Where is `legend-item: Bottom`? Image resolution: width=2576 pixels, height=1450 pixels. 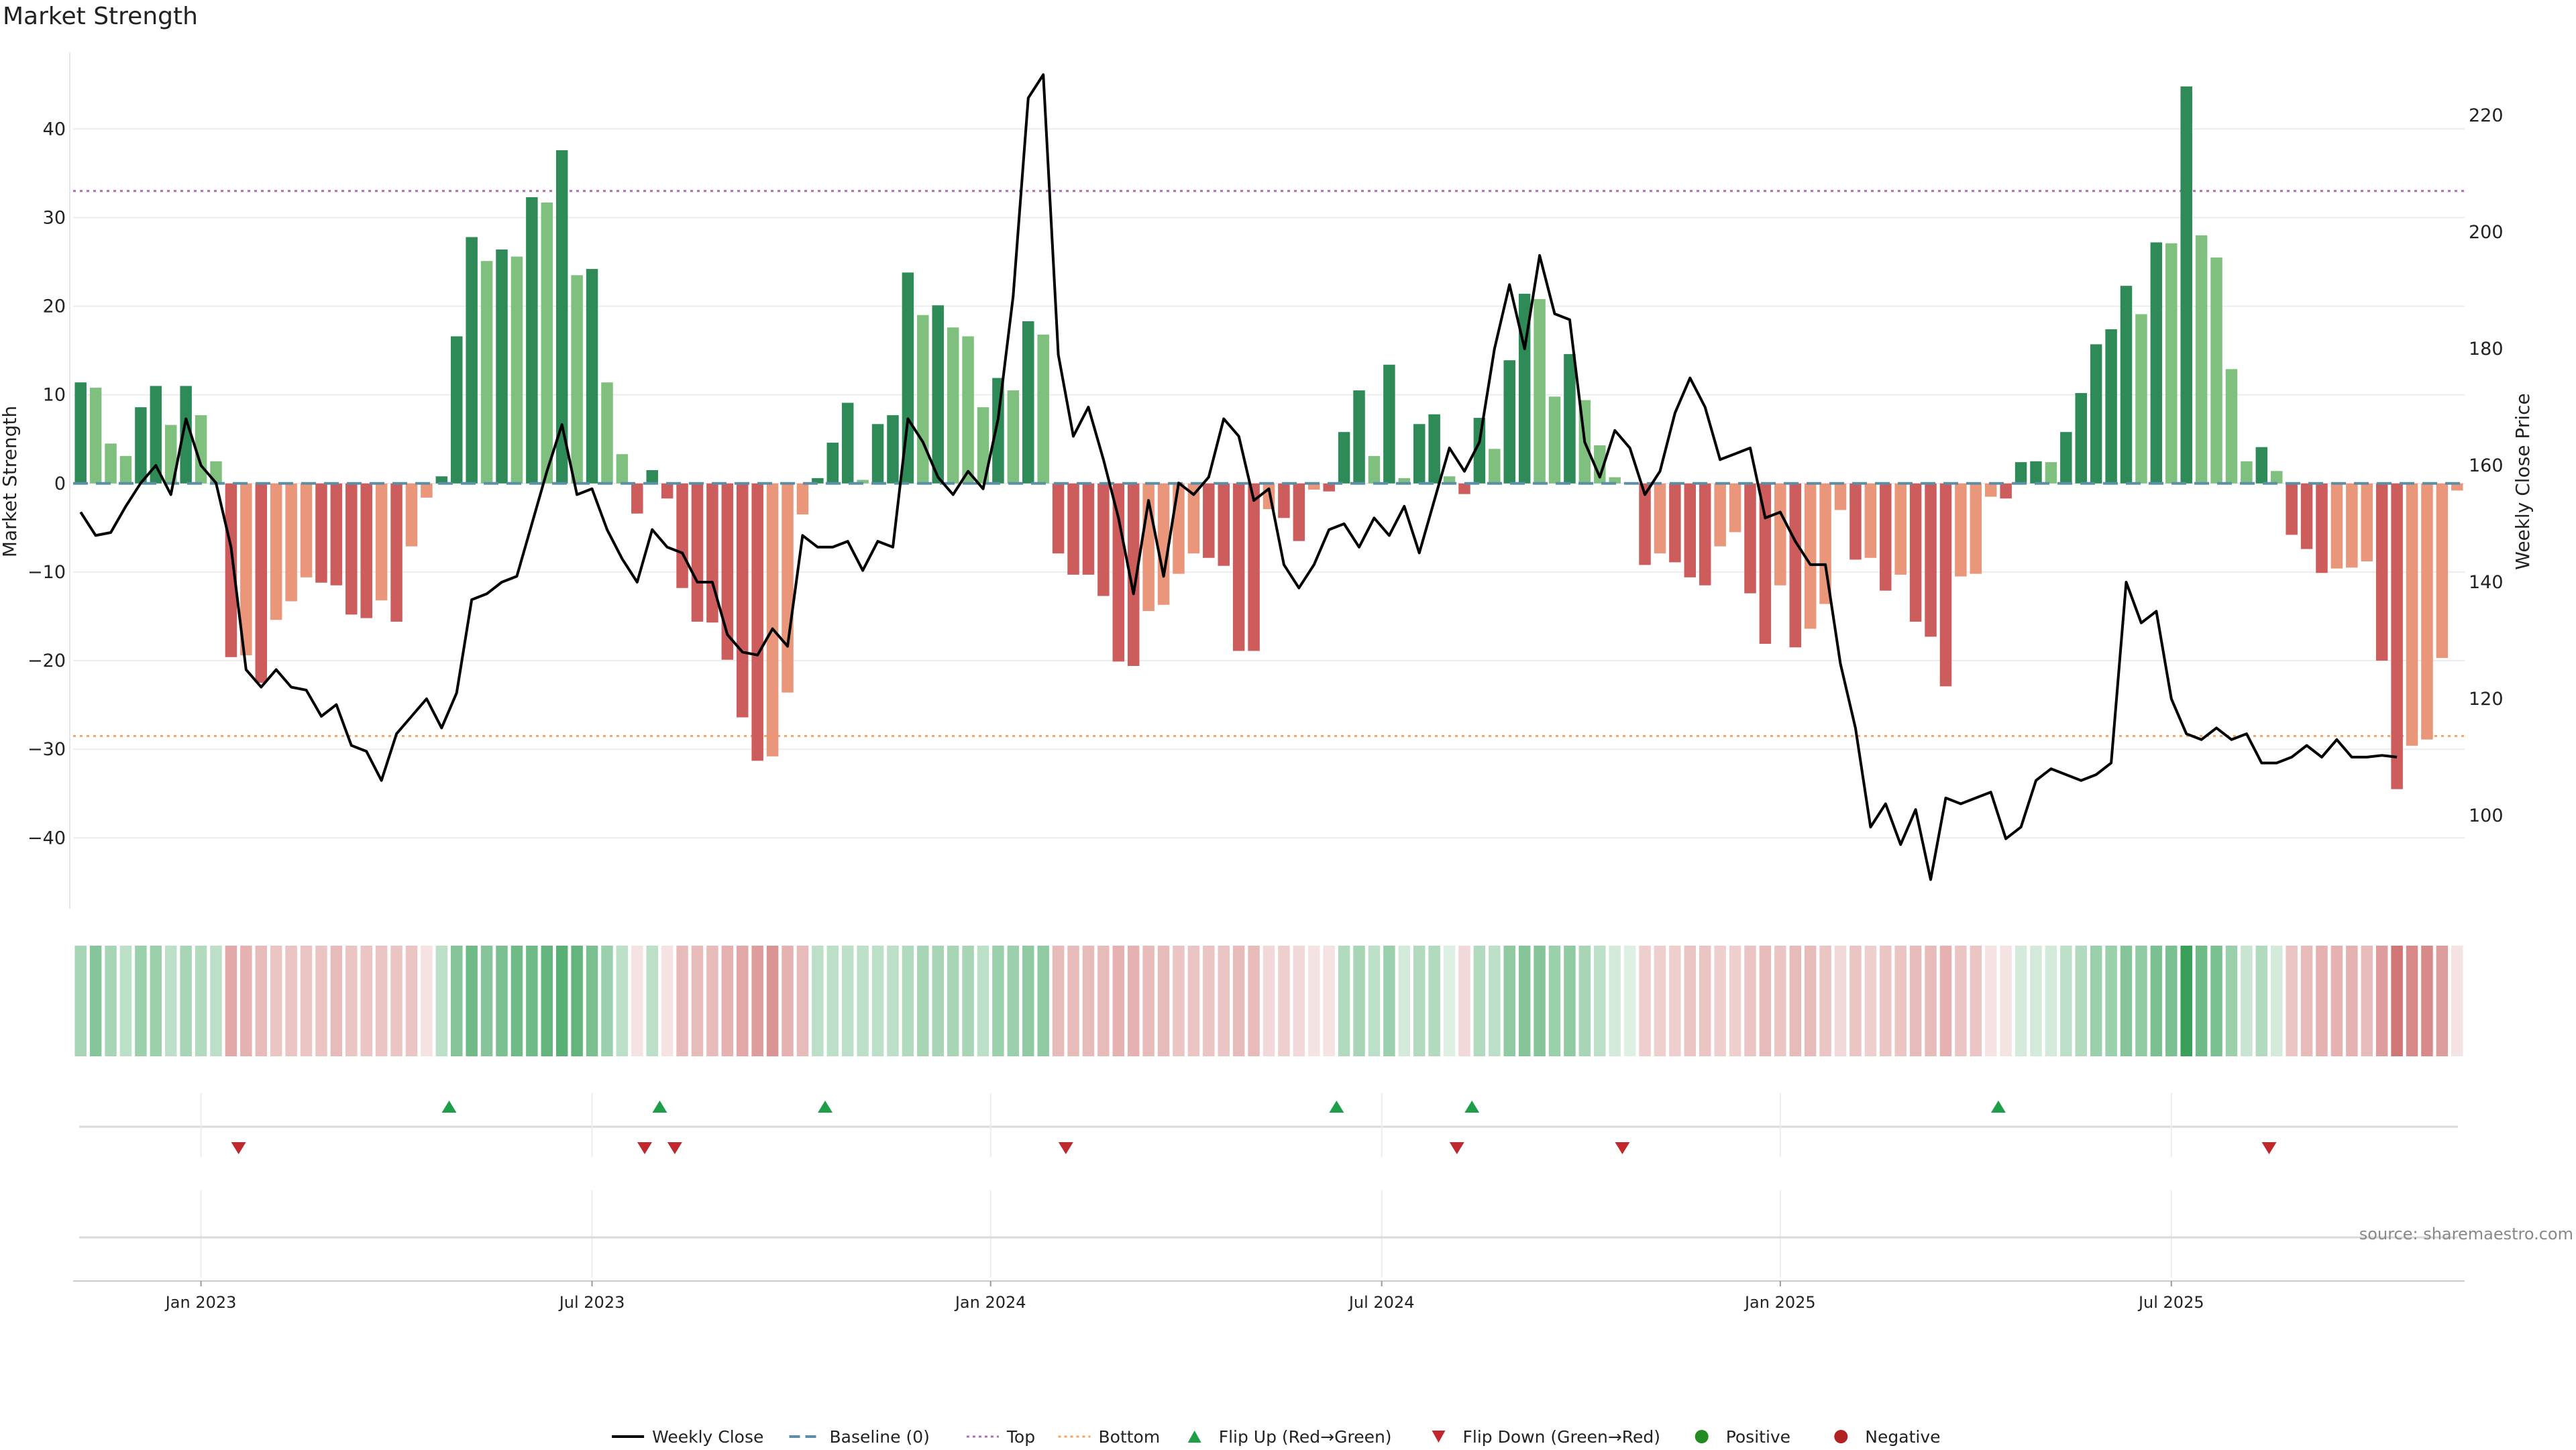 legend-item: Bottom is located at coordinates (1109, 1437).